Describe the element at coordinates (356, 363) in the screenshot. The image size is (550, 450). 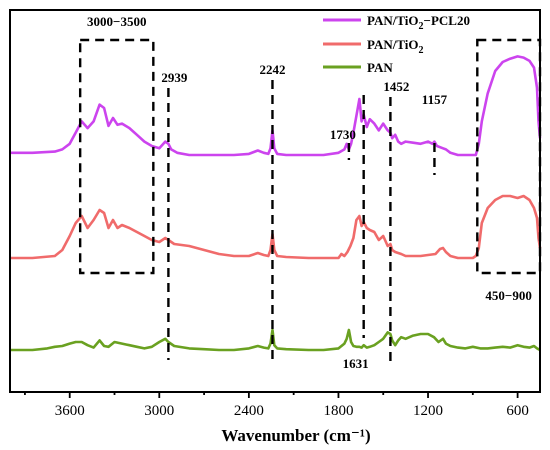
I see `annotation-label-1631: 1631` at that location.